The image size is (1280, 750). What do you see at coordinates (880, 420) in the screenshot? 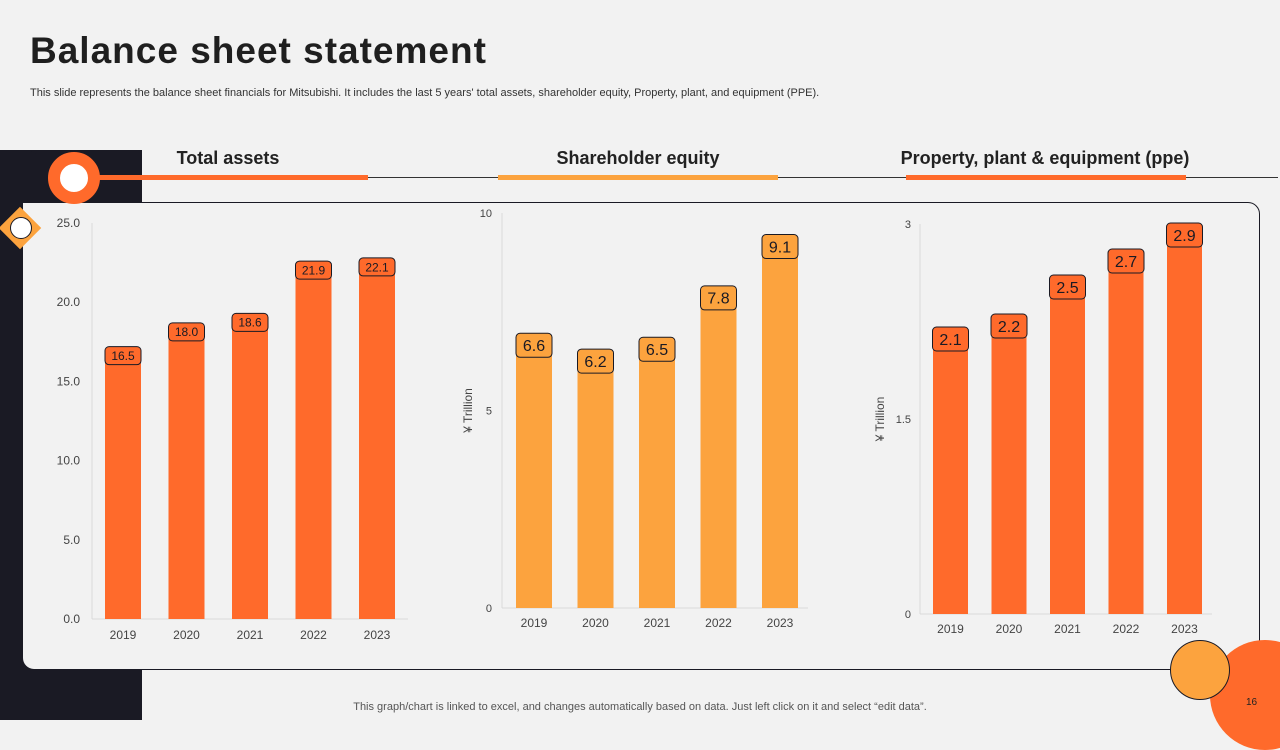
I see `chart-2-y-axis-label: ¥ Trillion` at bounding box center [880, 420].